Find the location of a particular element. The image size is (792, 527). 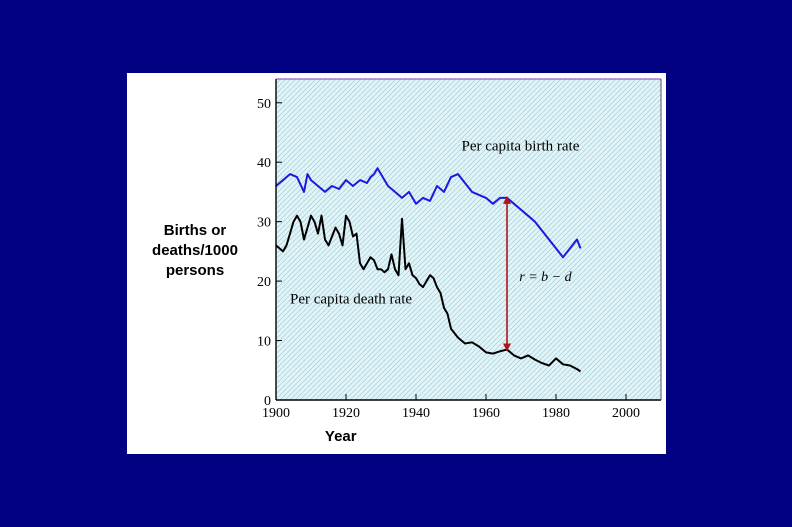

x-tick-label: 2000 is located at coordinates (626, 413).